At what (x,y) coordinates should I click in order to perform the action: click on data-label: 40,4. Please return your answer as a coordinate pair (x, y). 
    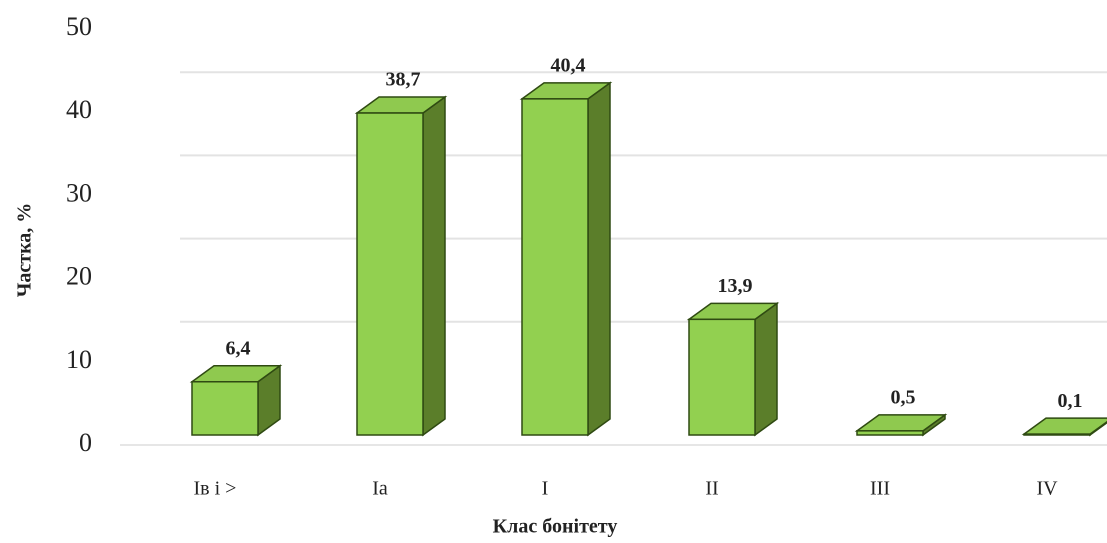
    Looking at the image, I should click on (568, 65).